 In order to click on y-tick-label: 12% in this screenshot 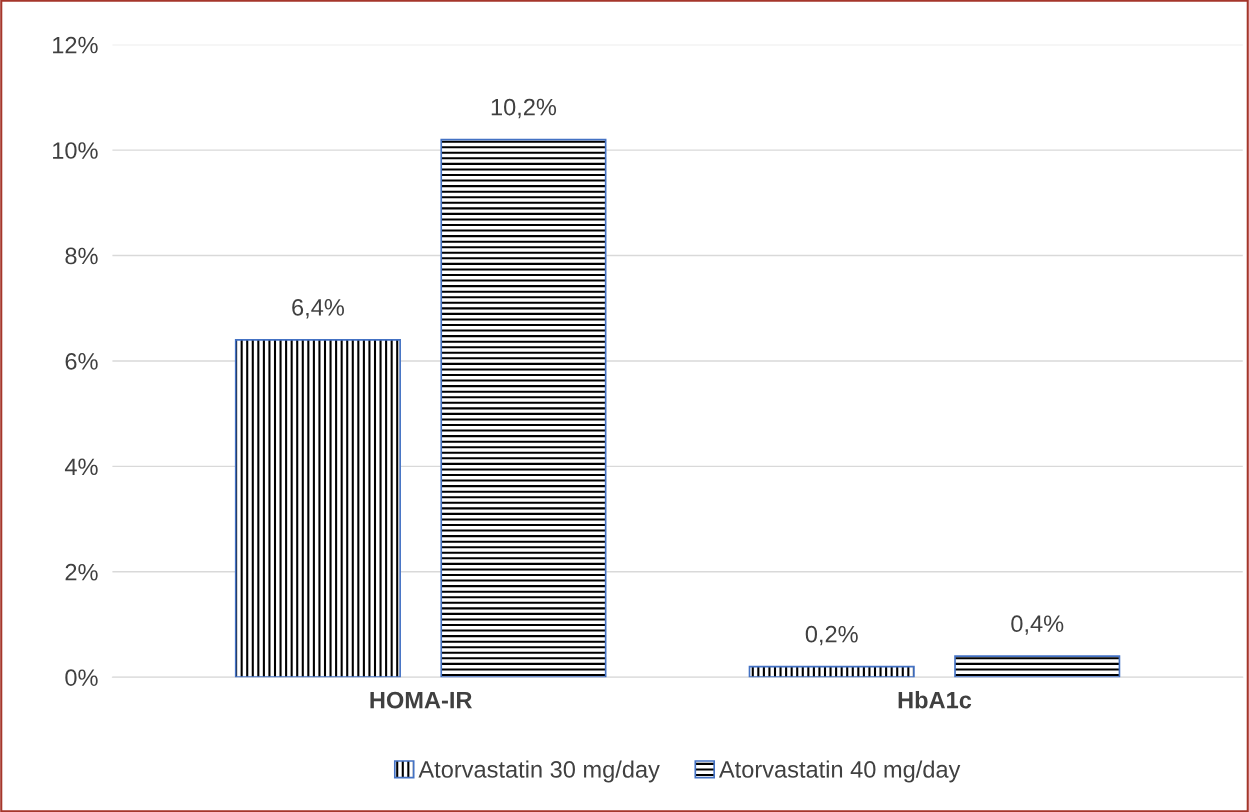, I will do `click(75, 45)`.